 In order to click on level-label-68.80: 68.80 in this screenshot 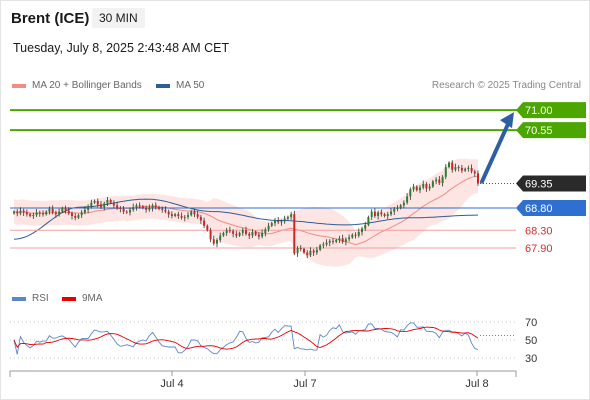, I will do `click(539, 209)`.